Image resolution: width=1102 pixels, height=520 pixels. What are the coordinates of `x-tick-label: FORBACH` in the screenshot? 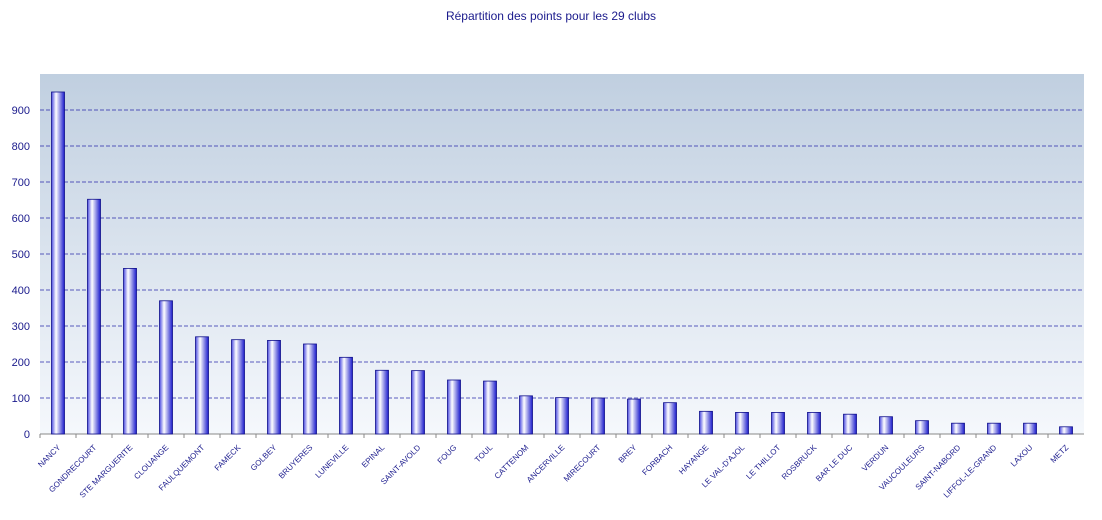 It's located at (657, 460).